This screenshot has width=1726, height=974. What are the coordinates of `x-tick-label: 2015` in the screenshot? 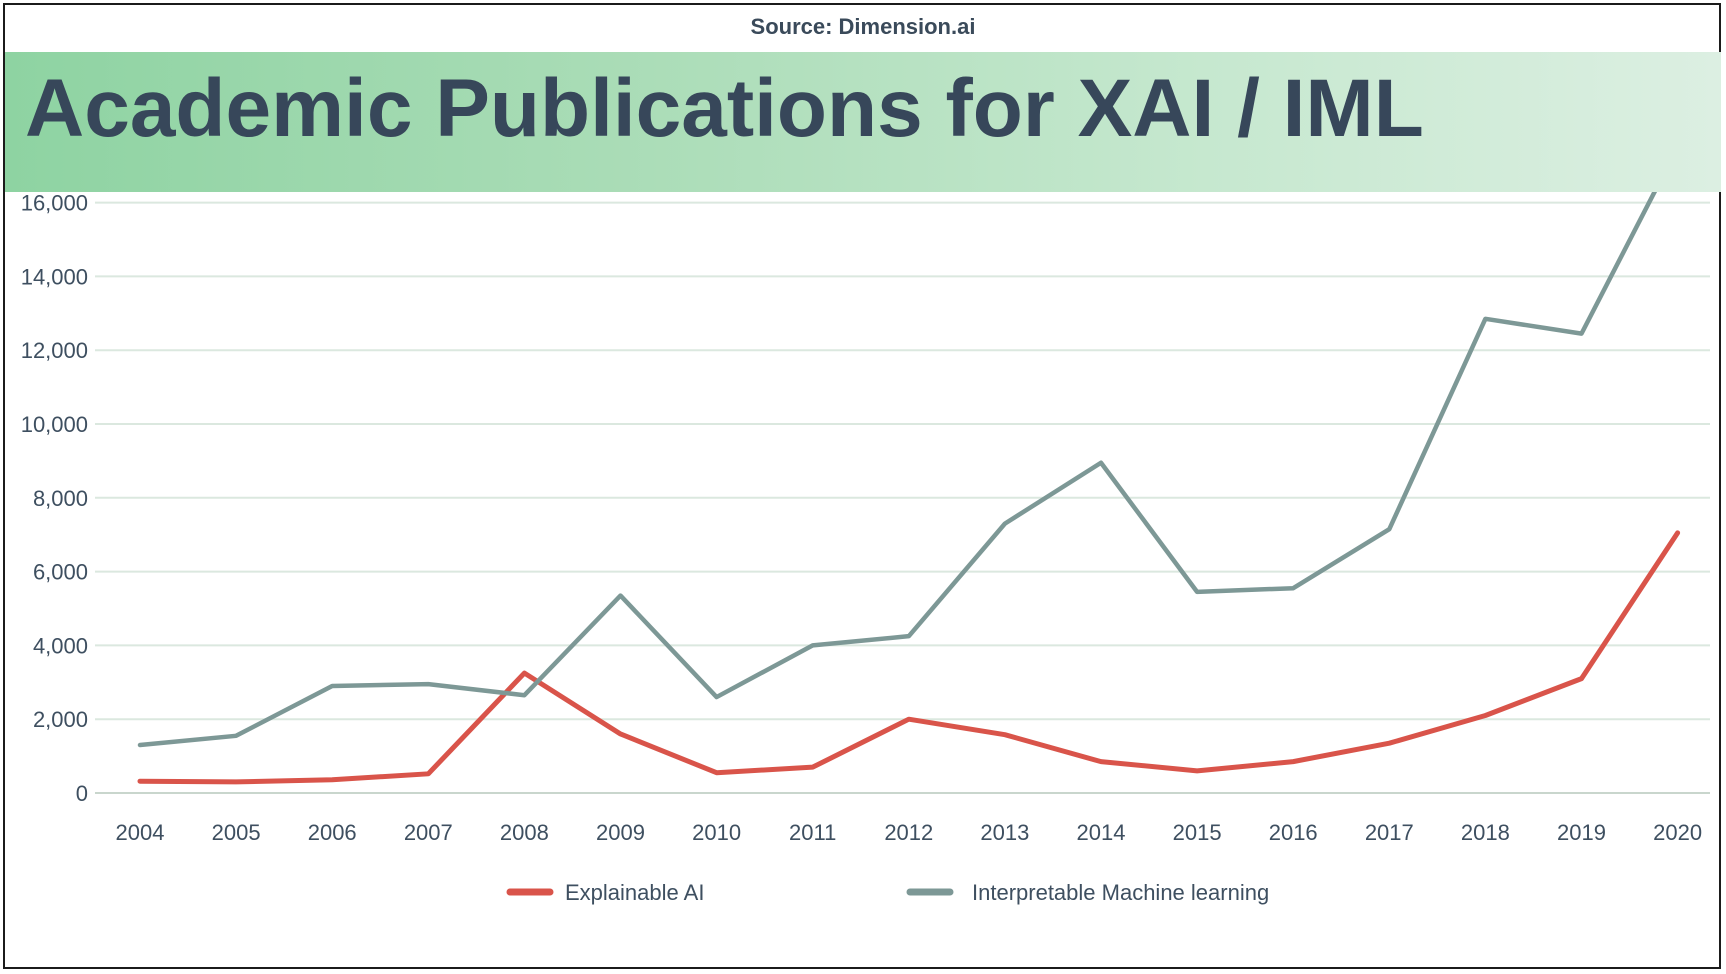 It's located at (1197, 832).